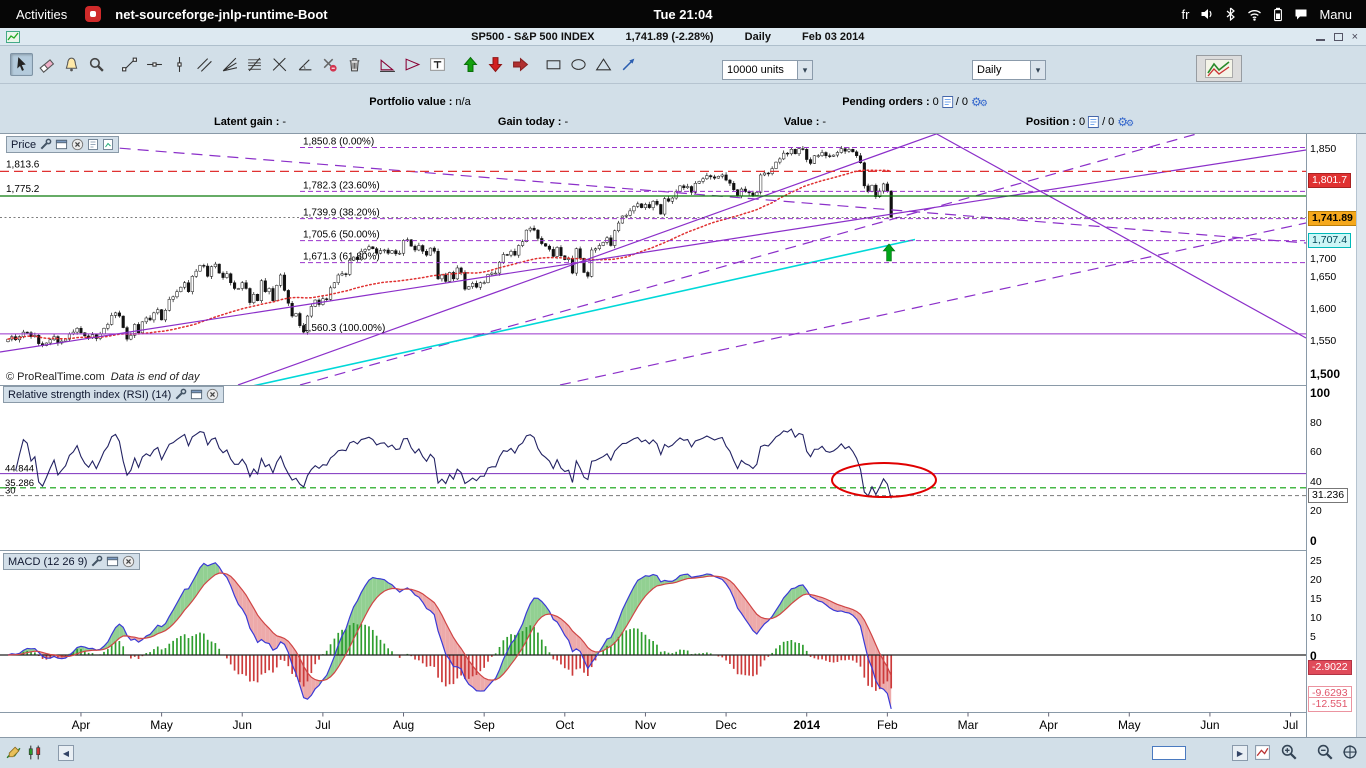  I want to click on chart-label: 1,775.2, so click(23, 189).